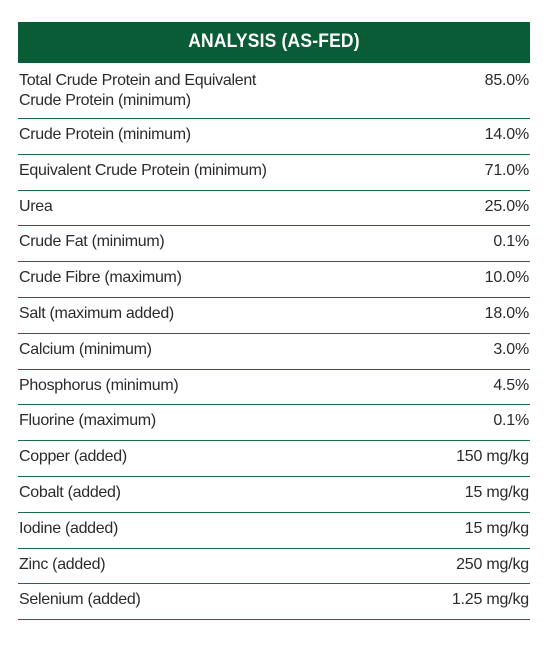 The image size is (550, 646). What do you see at coordinates (143, 170) in the screenshot?
I see `row-label: Equivalent Crude Protein (minimum)` at bounding box center [143, 170].